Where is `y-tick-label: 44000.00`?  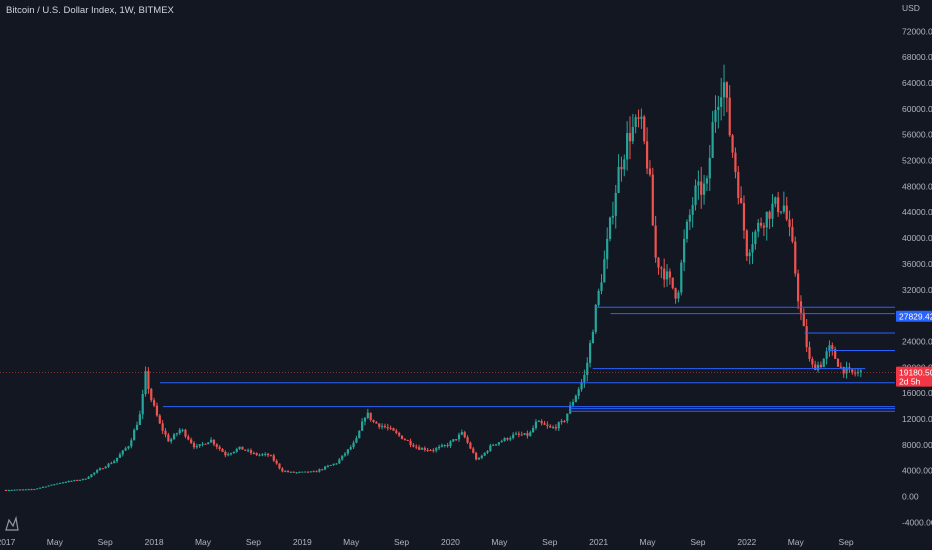 y-tick-label: 44000.00 is located at coordinates (917, 212).